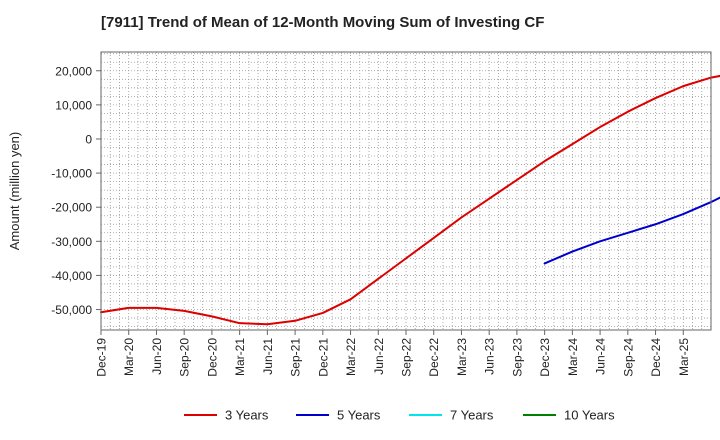 The width and height of the screenshot is (720, 440). I want to click on y-tick-label: -50,000, so click(71, 310).